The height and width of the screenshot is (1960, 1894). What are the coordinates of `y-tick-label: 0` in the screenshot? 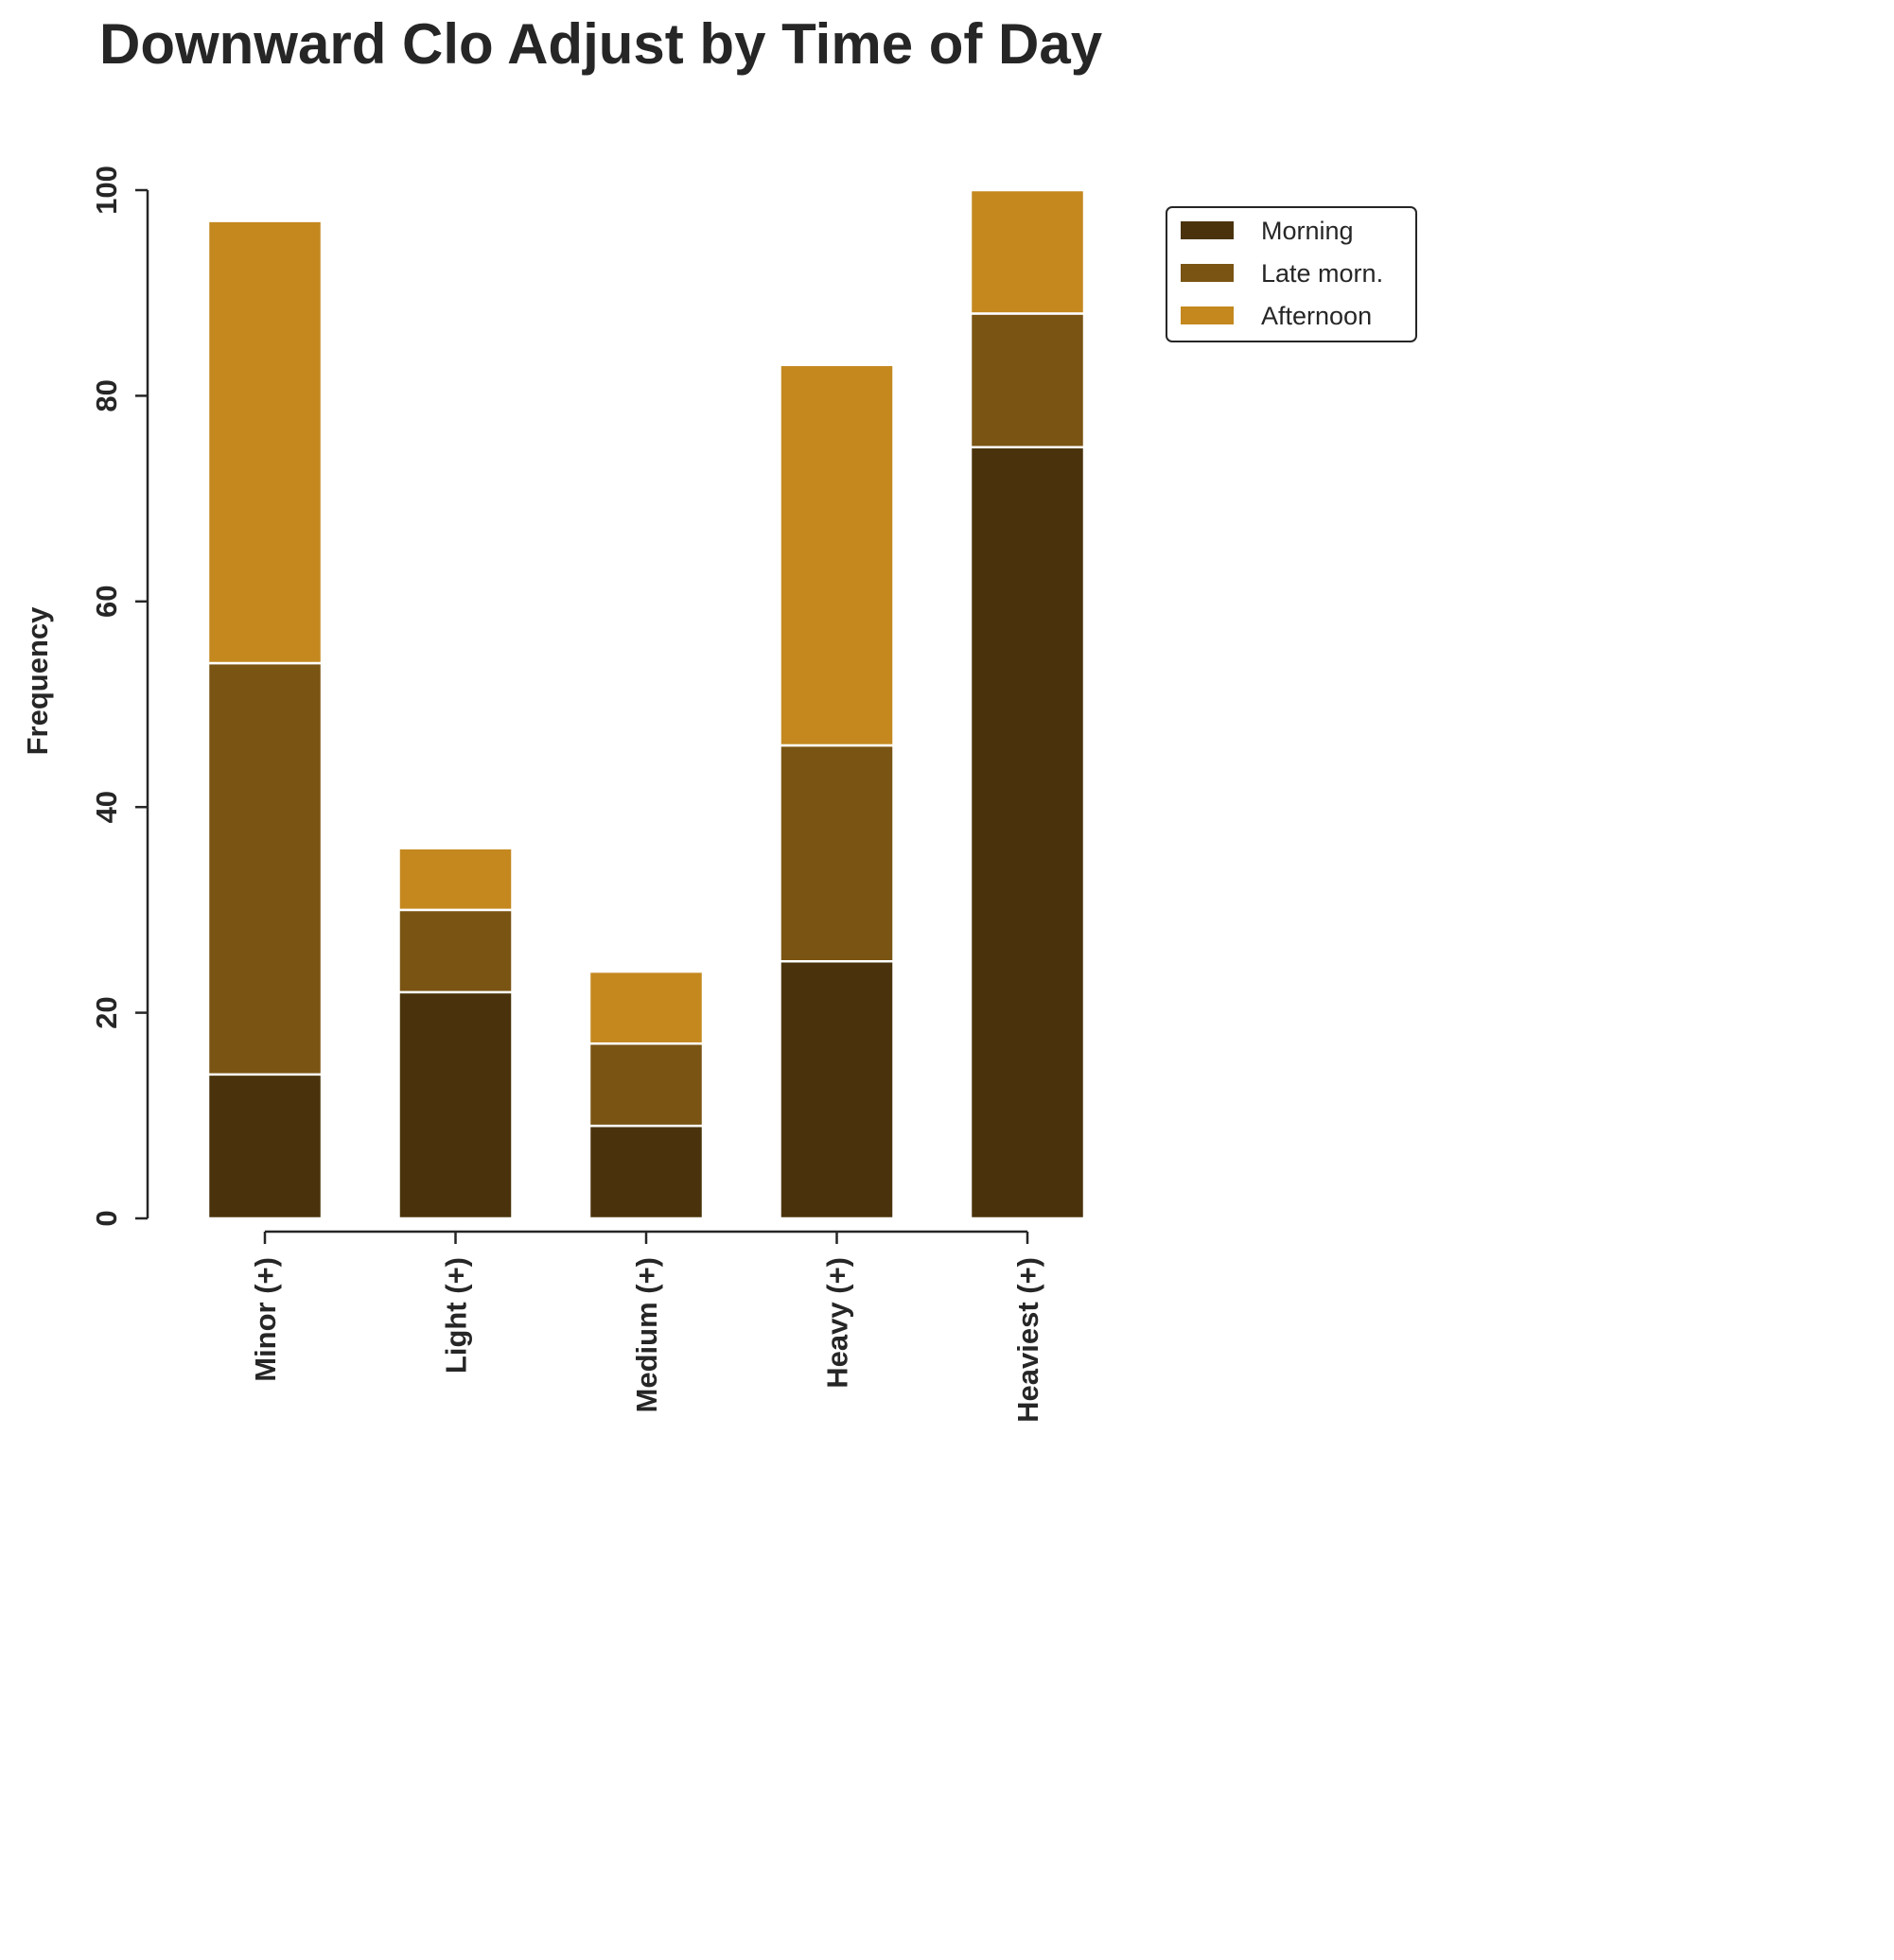 It's located at (106, 1218).